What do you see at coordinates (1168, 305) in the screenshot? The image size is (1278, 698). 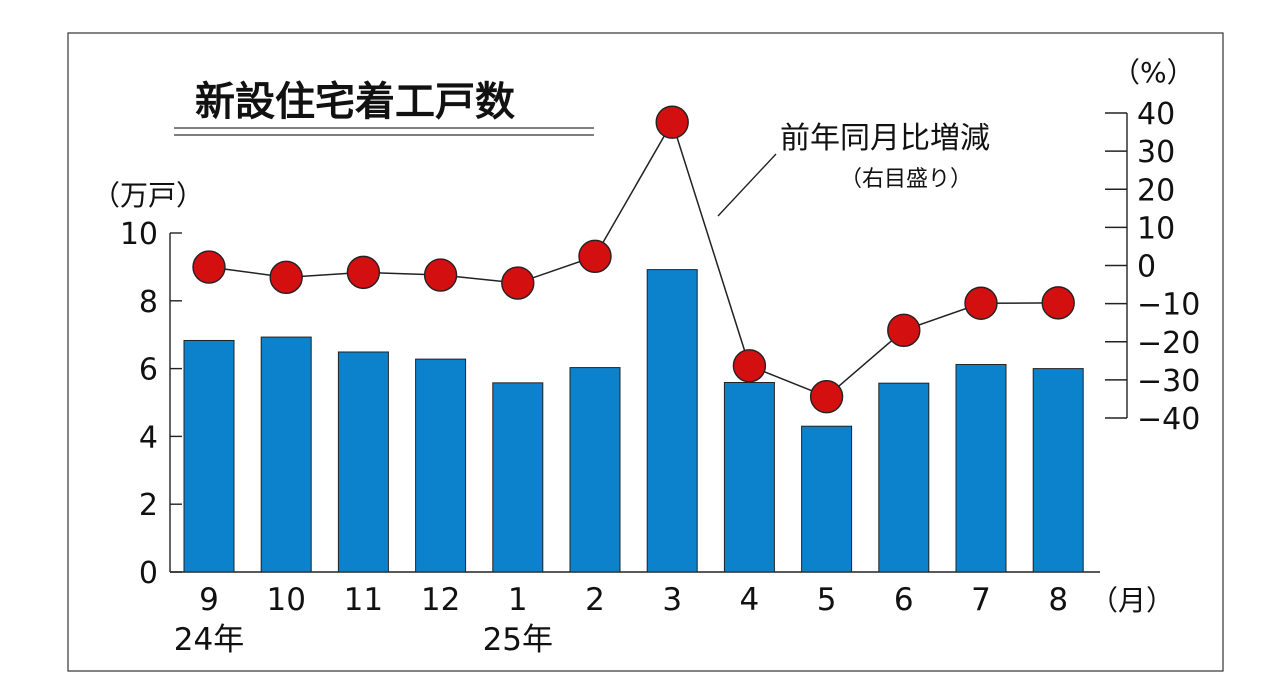 I see `right-axis-tick-label: −10` at bounding box center [1168, 305].